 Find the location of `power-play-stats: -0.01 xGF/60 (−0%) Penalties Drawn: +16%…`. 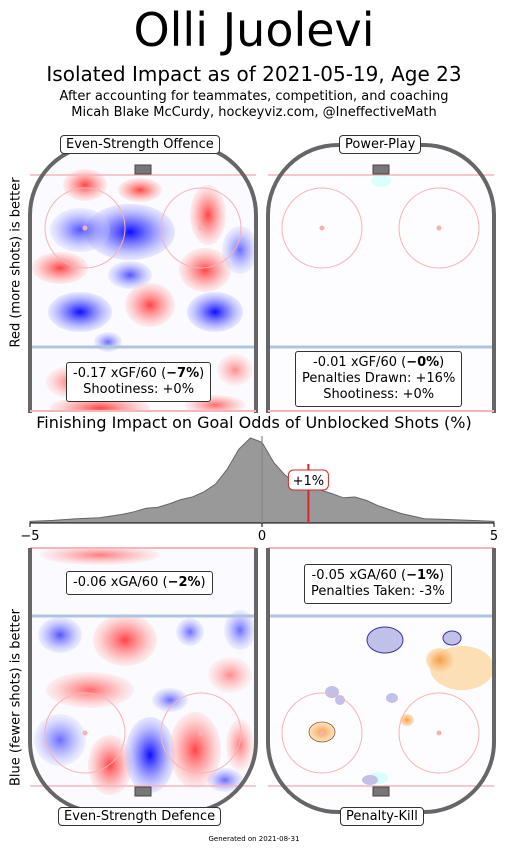

power-play-stats: -0.01 xGF/60 (−0%) Penalties Drawn: +16%… is located at coordinates (379, 379).